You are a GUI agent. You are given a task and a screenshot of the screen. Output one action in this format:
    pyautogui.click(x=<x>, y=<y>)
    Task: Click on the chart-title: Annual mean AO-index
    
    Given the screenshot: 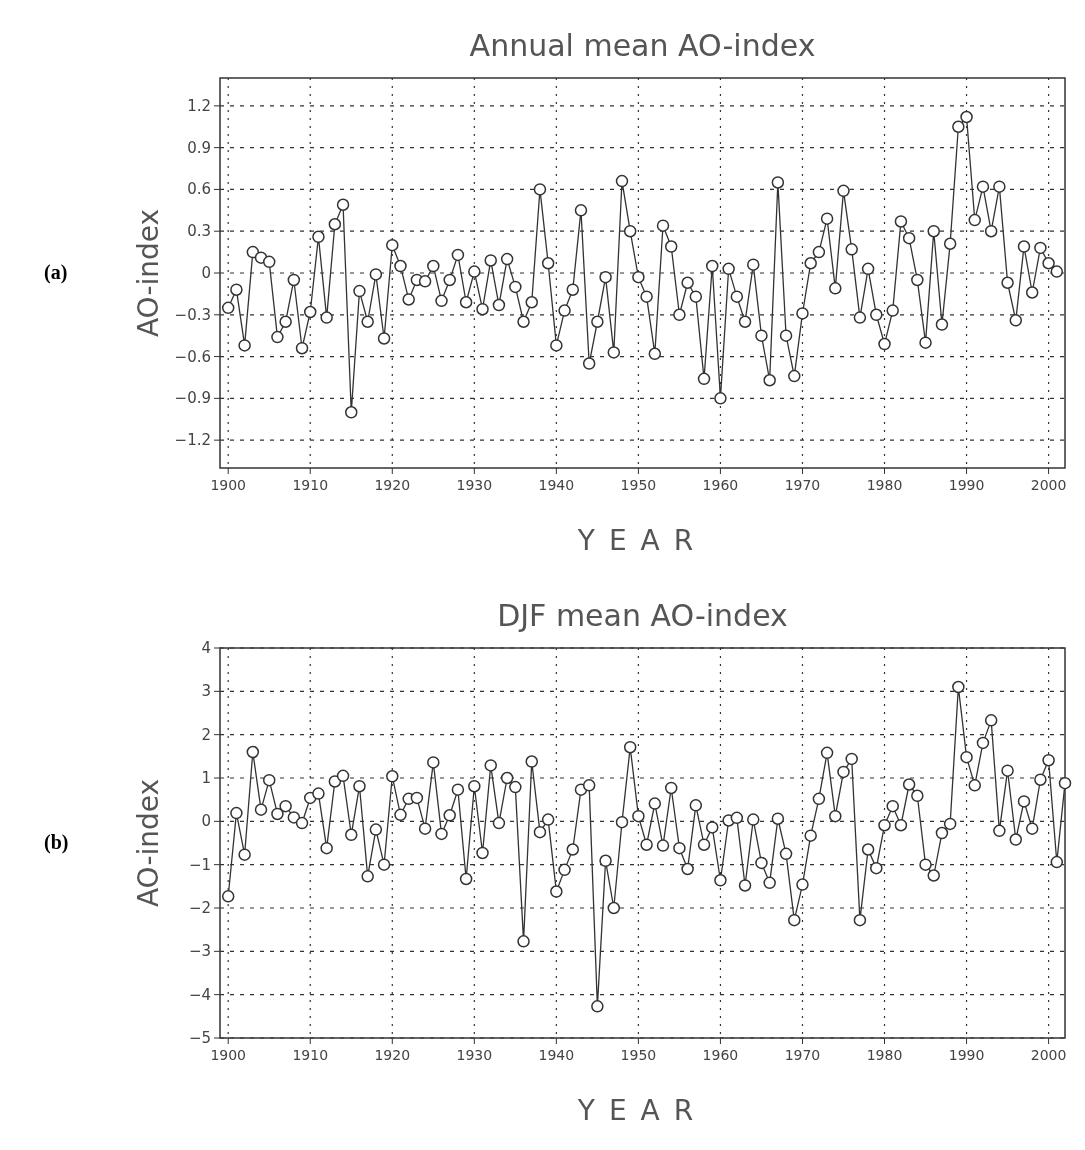 What is the action you would take?
    pyautogui.click(x=642, y=45)
    